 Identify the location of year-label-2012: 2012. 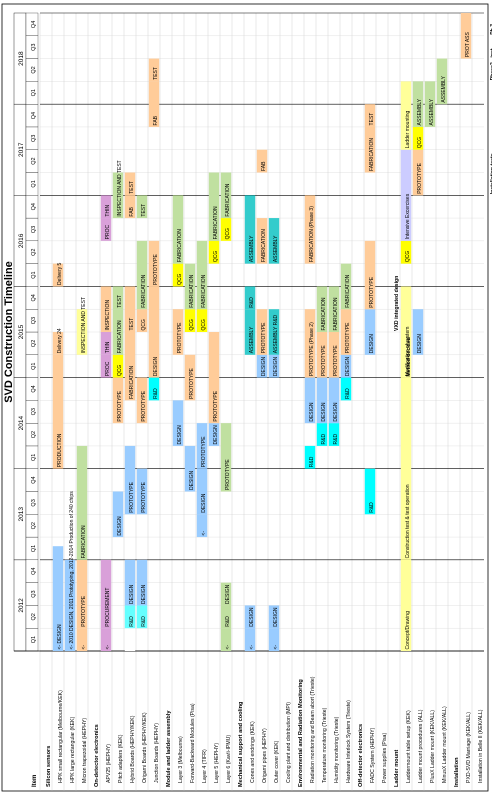
(21, 605).